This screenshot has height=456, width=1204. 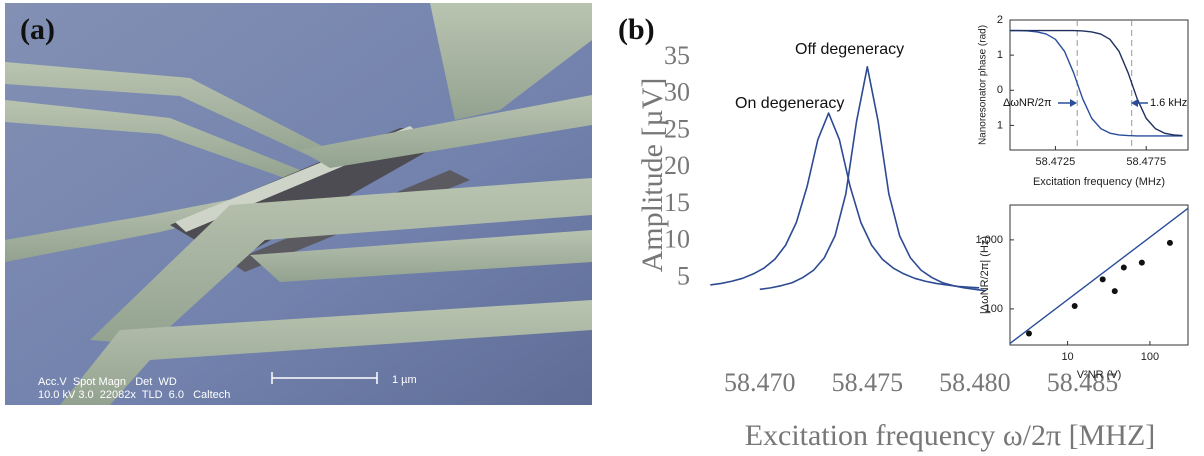 What do you see at coordinates (789, 103) in the screenshot?
I see `series-label: On degeneracy` at bounding box center [789, 103].